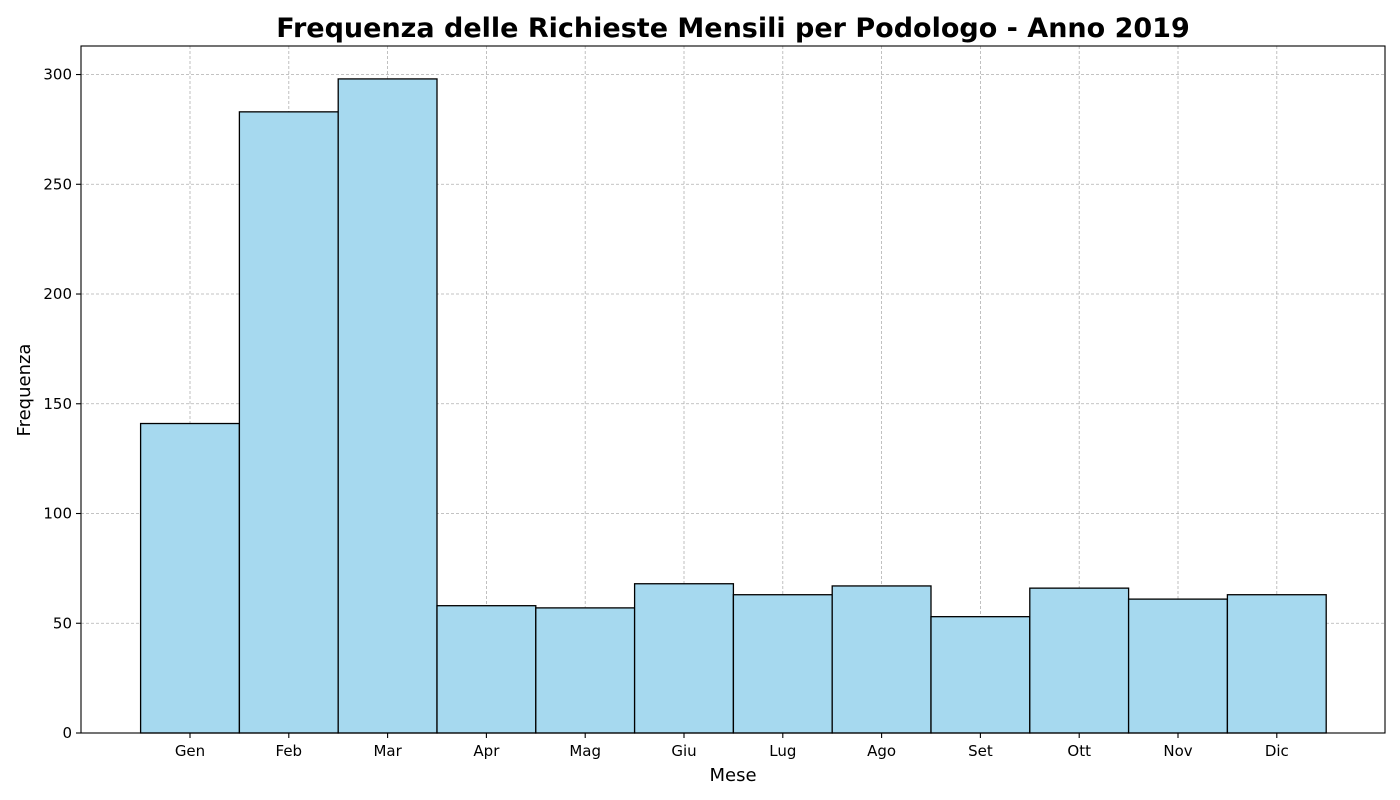  I want to click on y-tick-label: 200, so click(57, 294).